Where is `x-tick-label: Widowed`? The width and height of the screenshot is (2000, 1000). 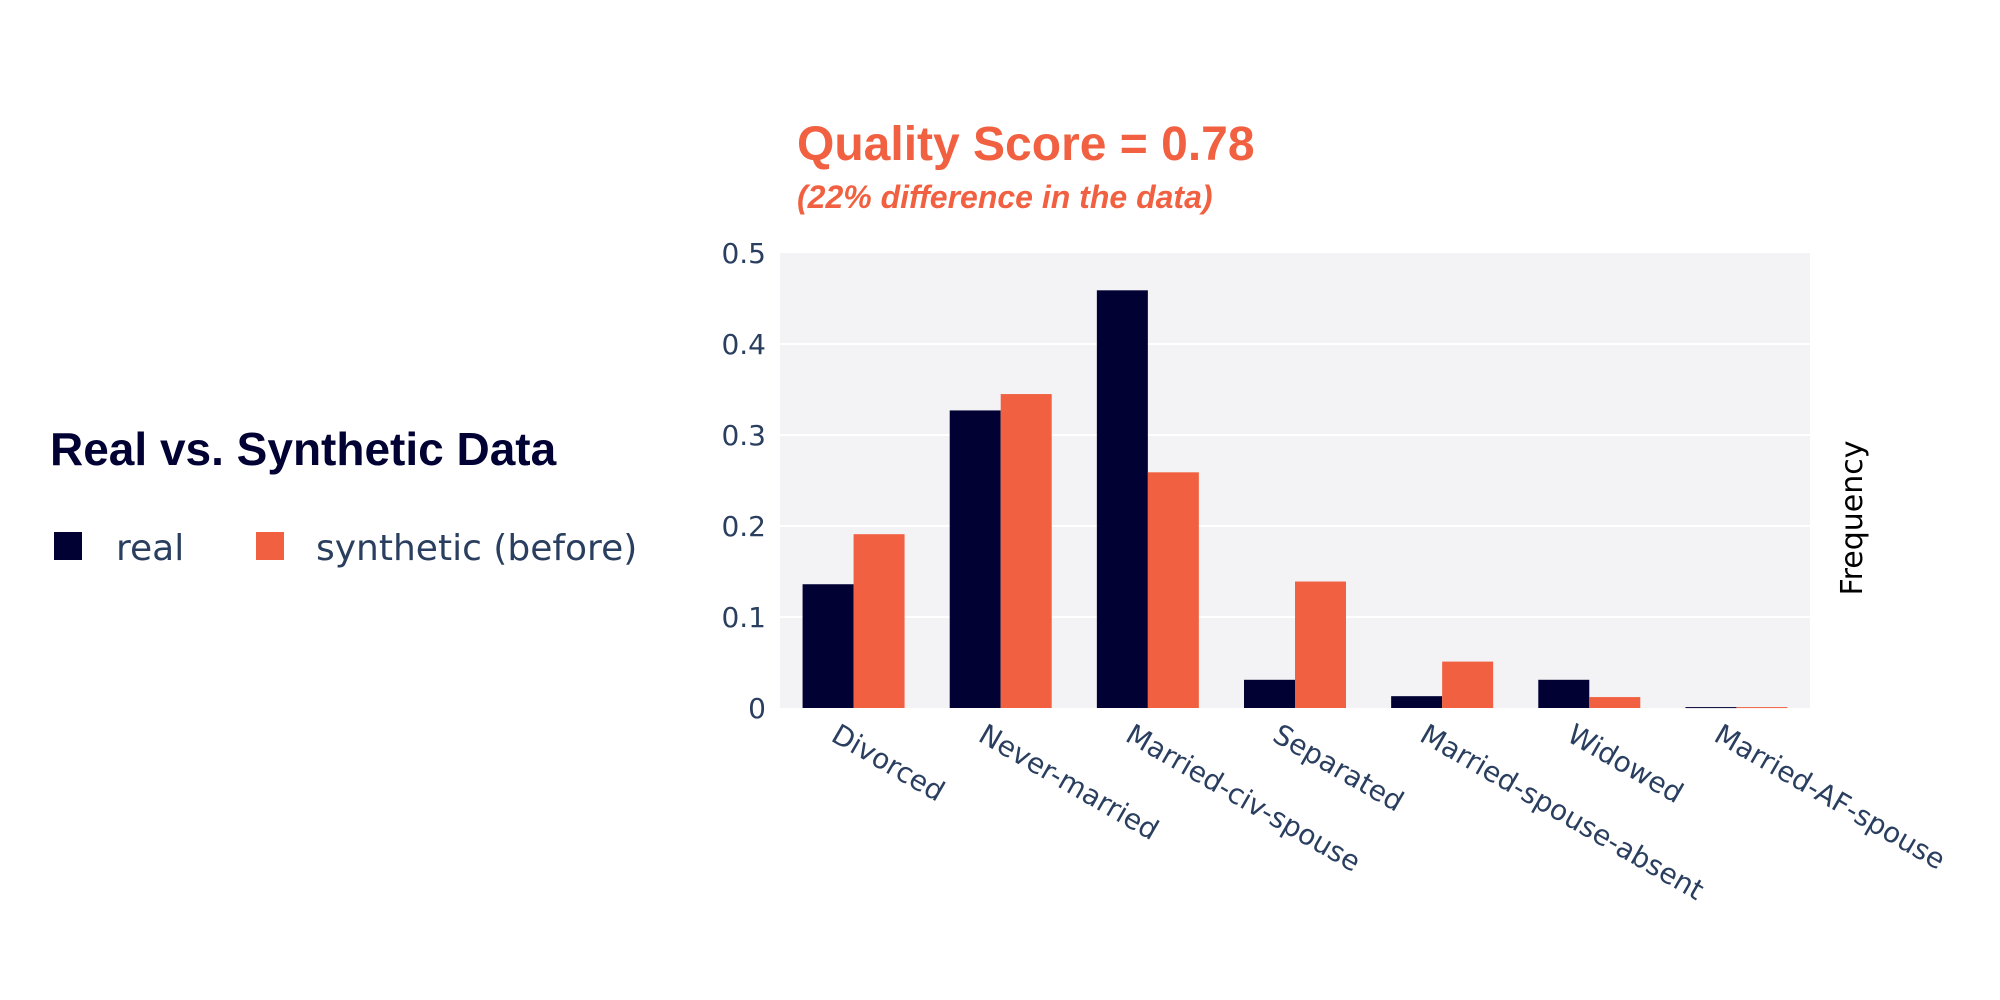 x-tick-label: Widowed is located at coordinates (1625, 763).